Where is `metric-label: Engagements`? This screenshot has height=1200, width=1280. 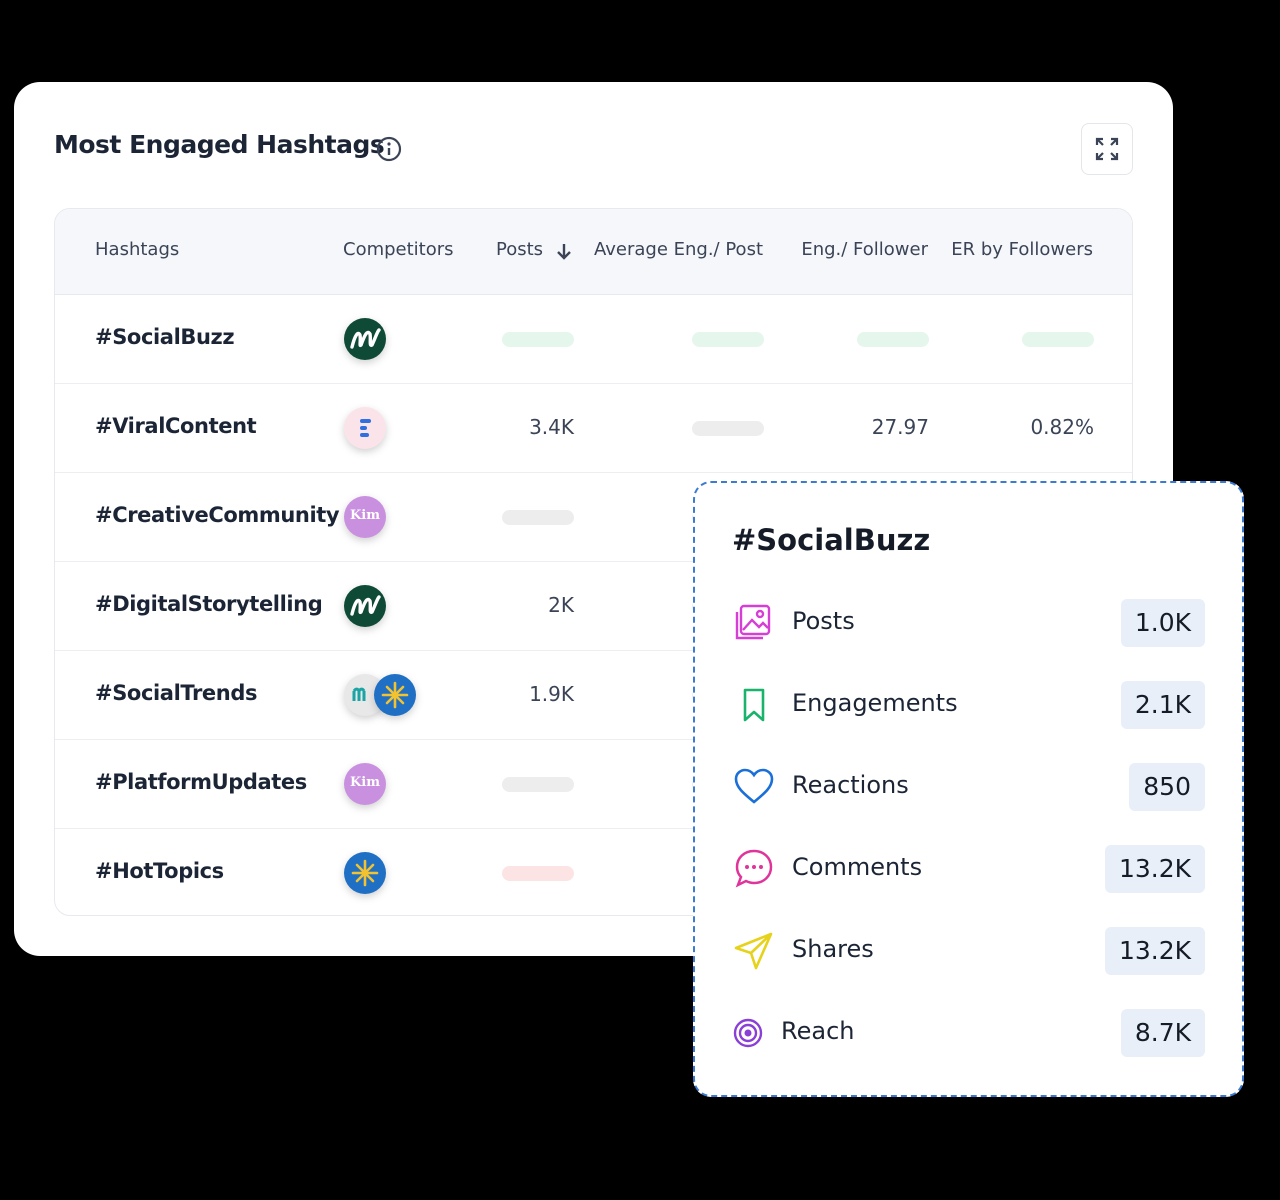 metric-label: Engagements is located at coordinates (875, 703).